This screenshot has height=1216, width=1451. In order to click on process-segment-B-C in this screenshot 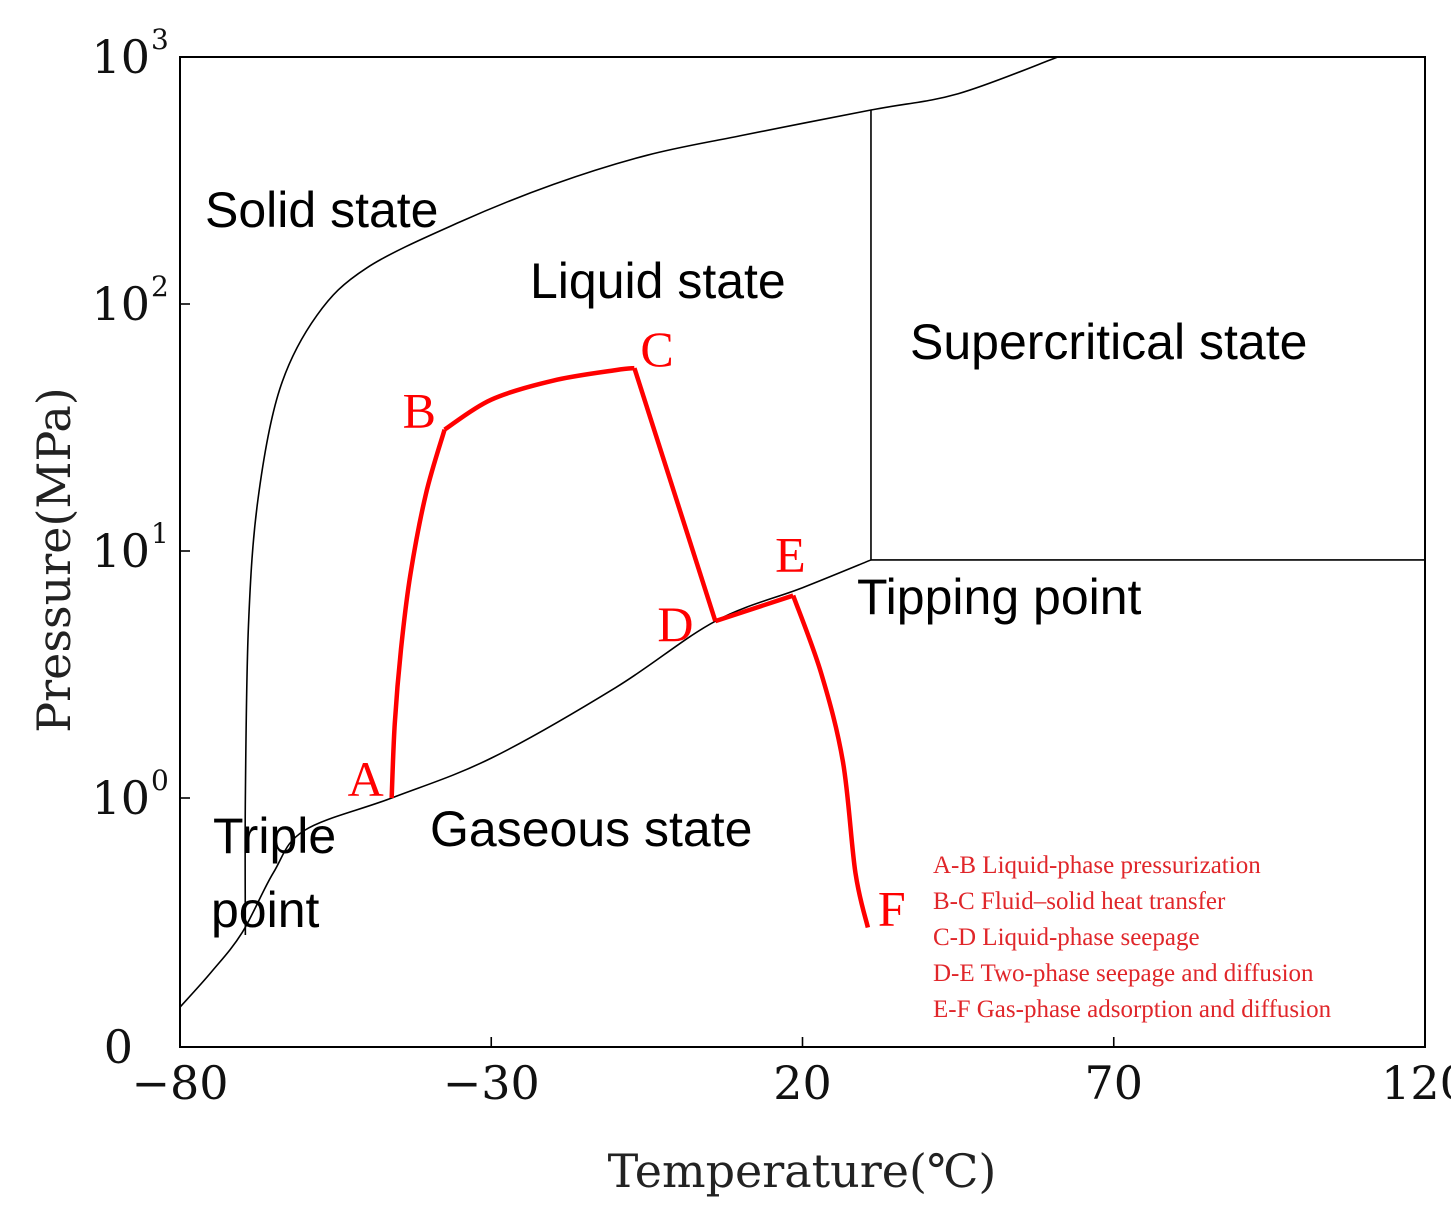, I will do `click(539, 398)`.